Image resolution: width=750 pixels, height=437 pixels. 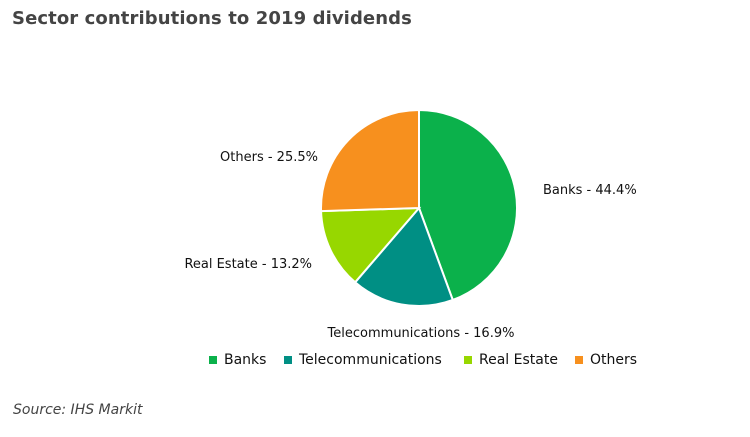 I want to click on chart-title: Sector contributions to 2019 dividends, so click(x=212, y=18).